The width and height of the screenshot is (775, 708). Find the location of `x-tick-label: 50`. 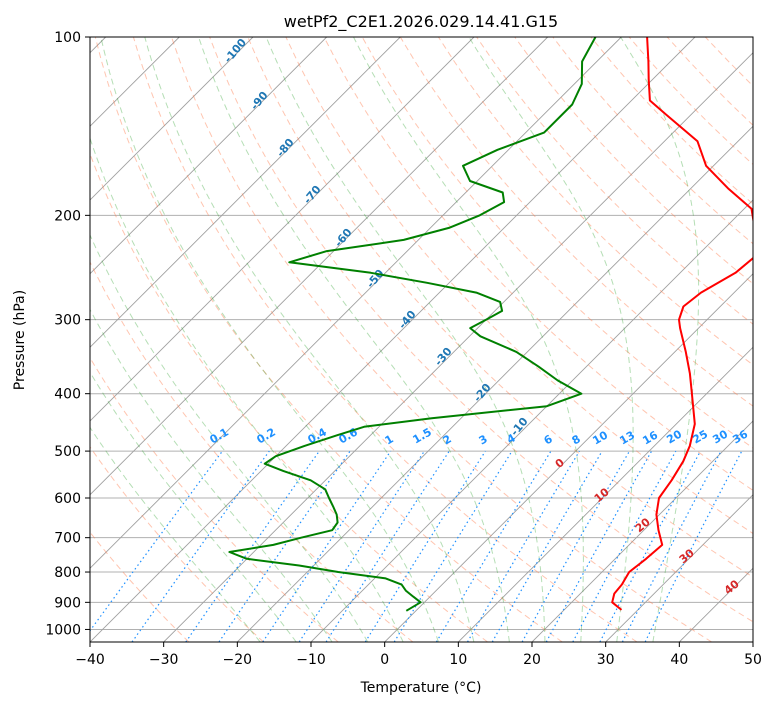

x-tick-label: 50 is located at coordinates (753, 660).